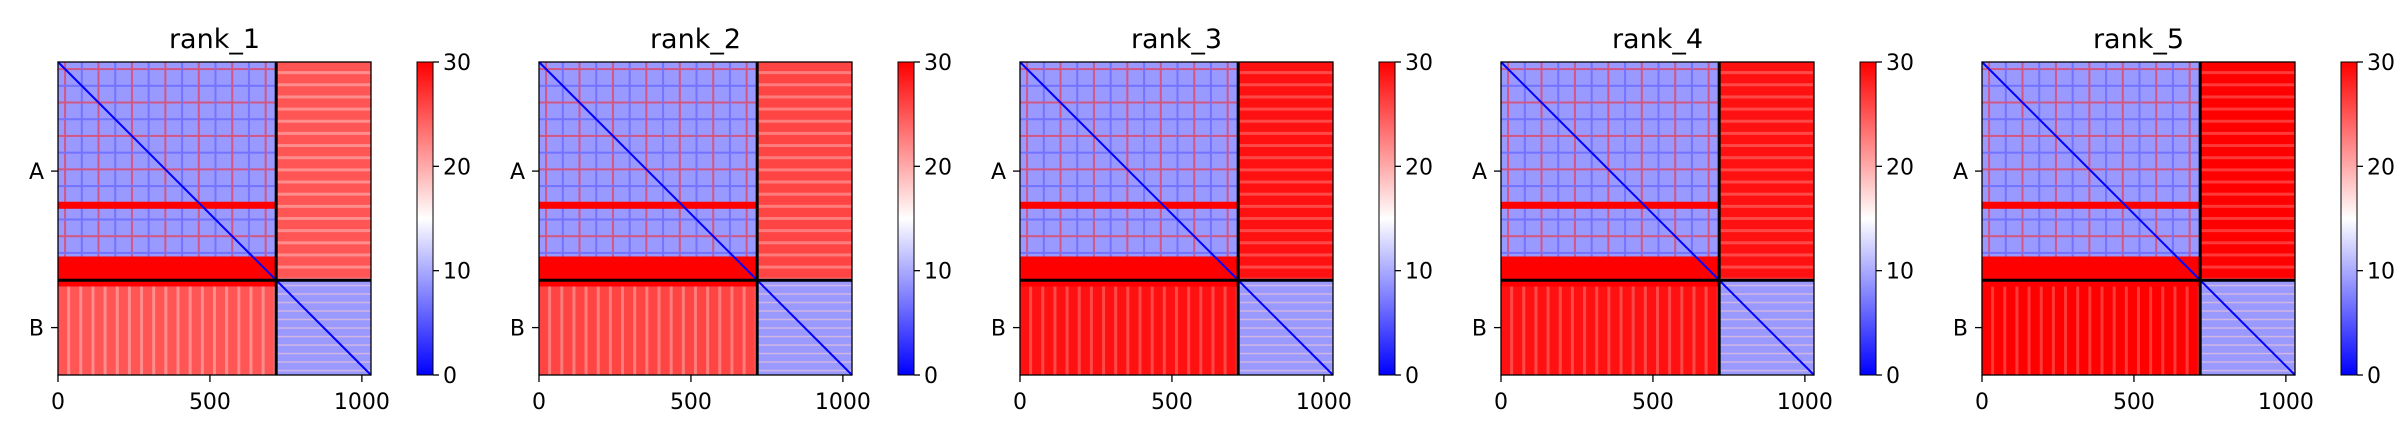  What do you see at coordinates (1657, 39) in the screenshot?
I see `panel-title: rank_4` at bounding box center [1657, 39].